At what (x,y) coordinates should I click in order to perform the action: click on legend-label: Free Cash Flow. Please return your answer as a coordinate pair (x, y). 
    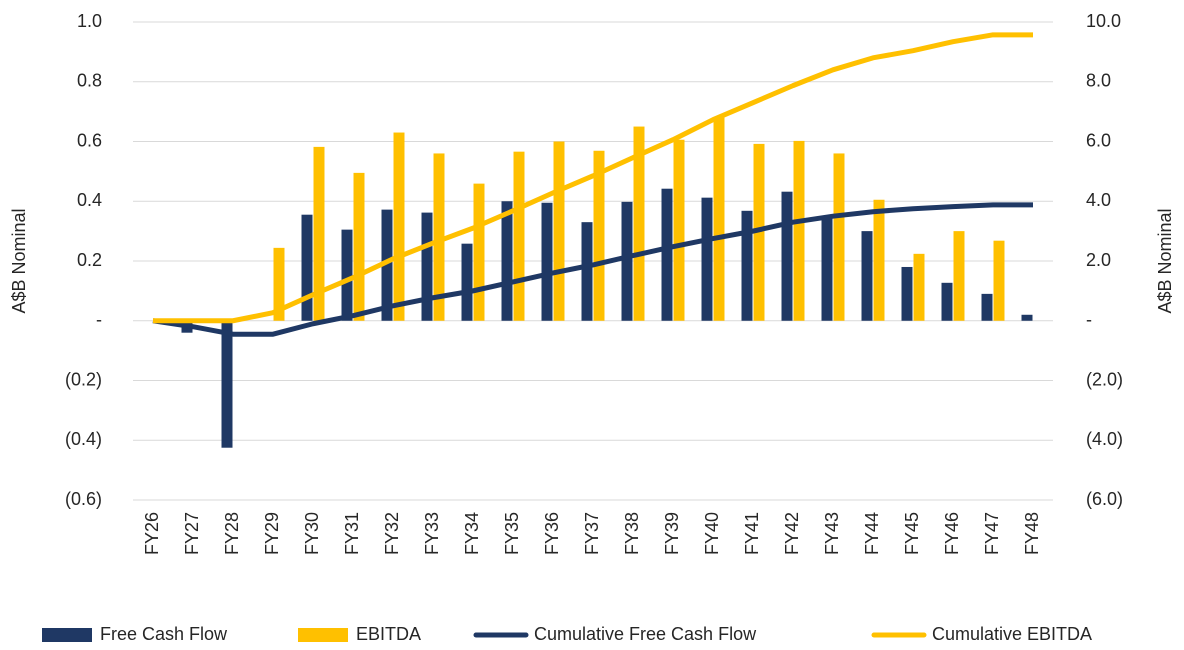
    Looking at the image, I should click on (164, 634).